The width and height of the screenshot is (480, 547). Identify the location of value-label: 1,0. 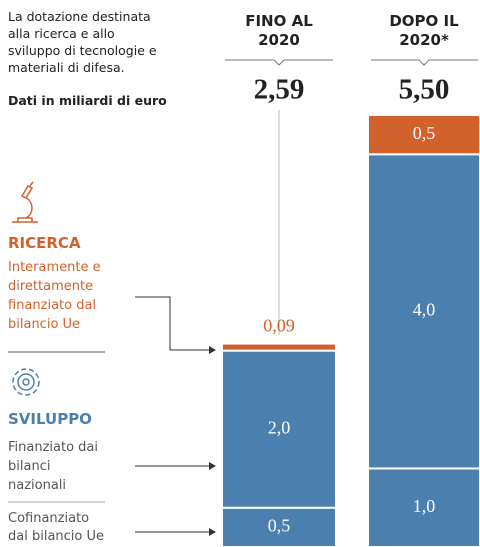
(424, 506).